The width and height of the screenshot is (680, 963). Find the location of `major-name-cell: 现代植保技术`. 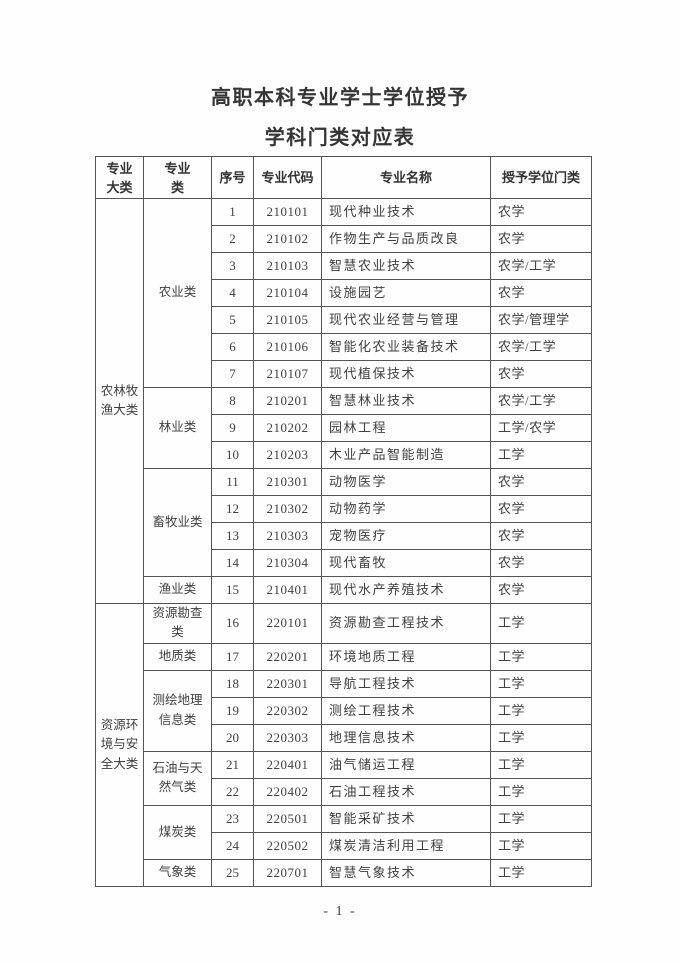

major-name-cell: 现代植保技术 is located at coordinates (406, 374).